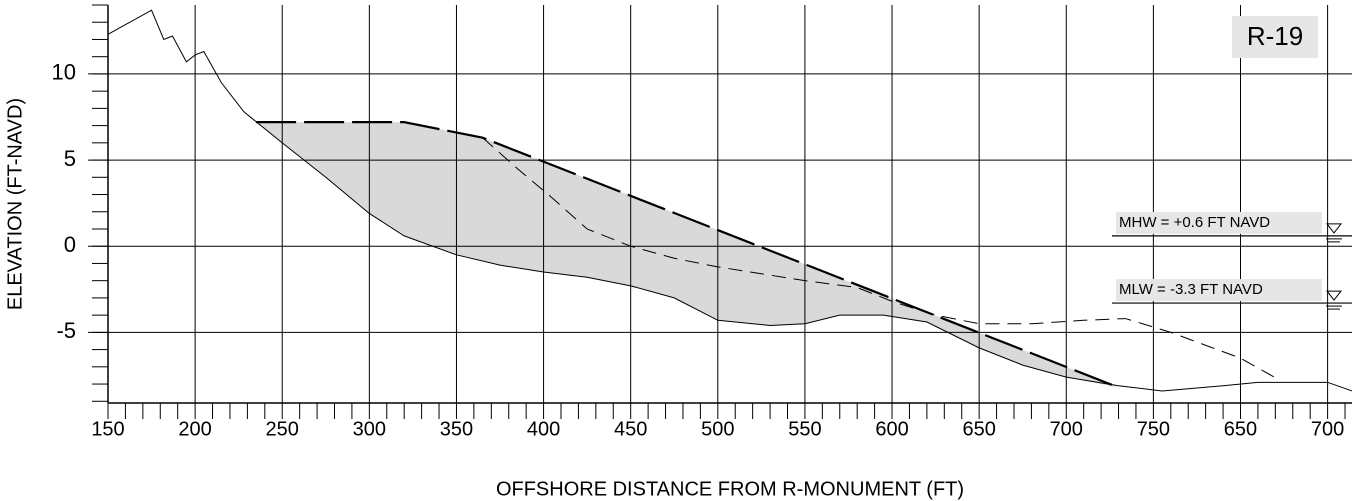 The image size is (1359, 501). What do you see at coordinates (543, 429) in the screenshot?
I see `x-tick-label: 400` at bounding box center [543, 429].